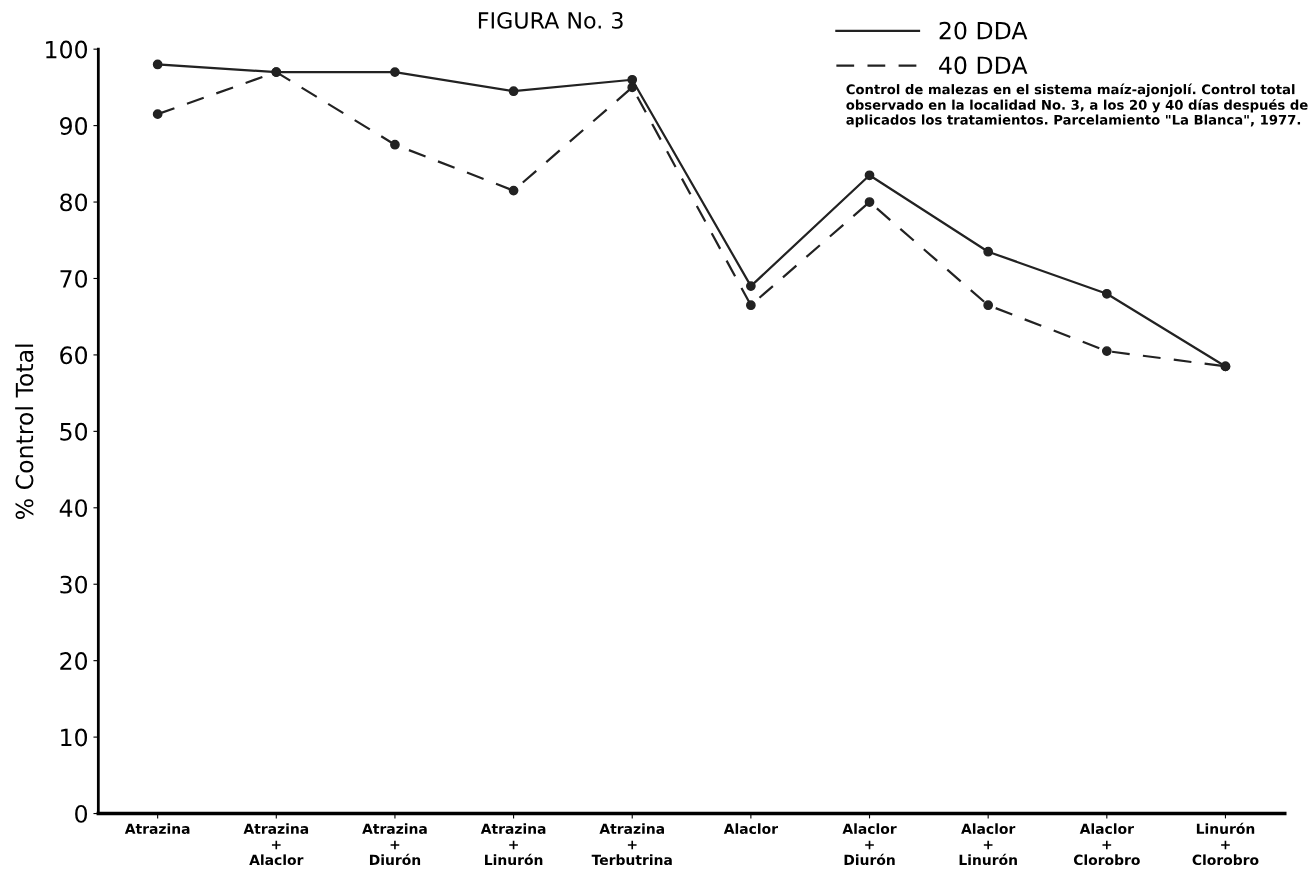 Image resolution: width=1311 pixels, height=894 pixels. What do you see at coordinates (74, 584) in the screenshot?
I see `y-tick-label: 30` at bounding box center [74, 584].